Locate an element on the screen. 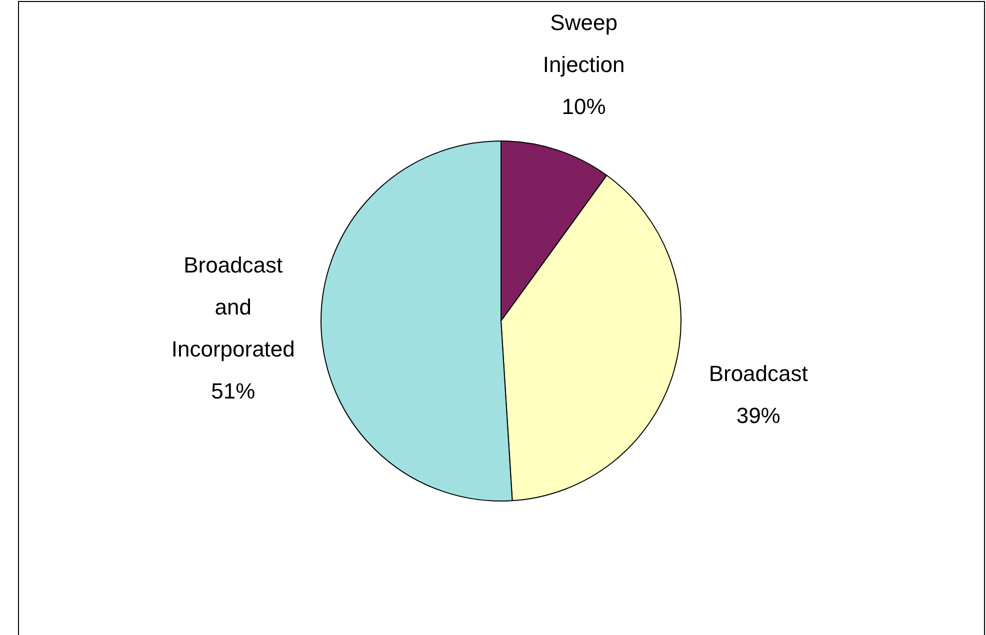 The height and width of the screenshot is (635, 986). slice-label: Broadcast and Incorporated is located at coordinates (233, 307).